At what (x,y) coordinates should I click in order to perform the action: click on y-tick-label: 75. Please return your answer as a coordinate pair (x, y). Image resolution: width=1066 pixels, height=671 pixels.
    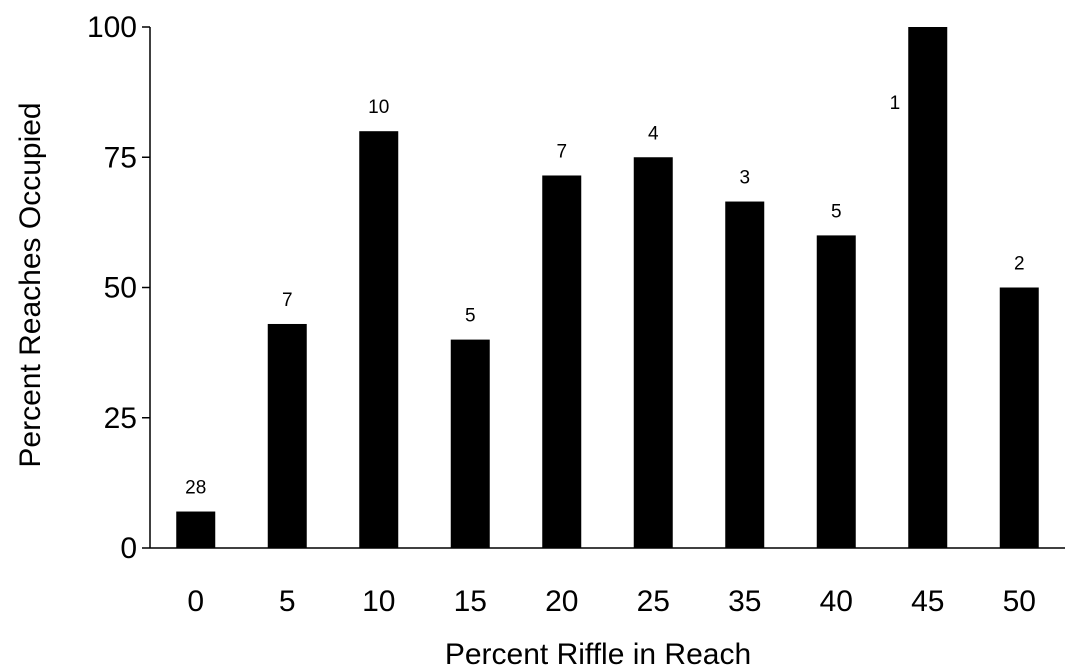
    Looking at the image, I should click on (120, 157).